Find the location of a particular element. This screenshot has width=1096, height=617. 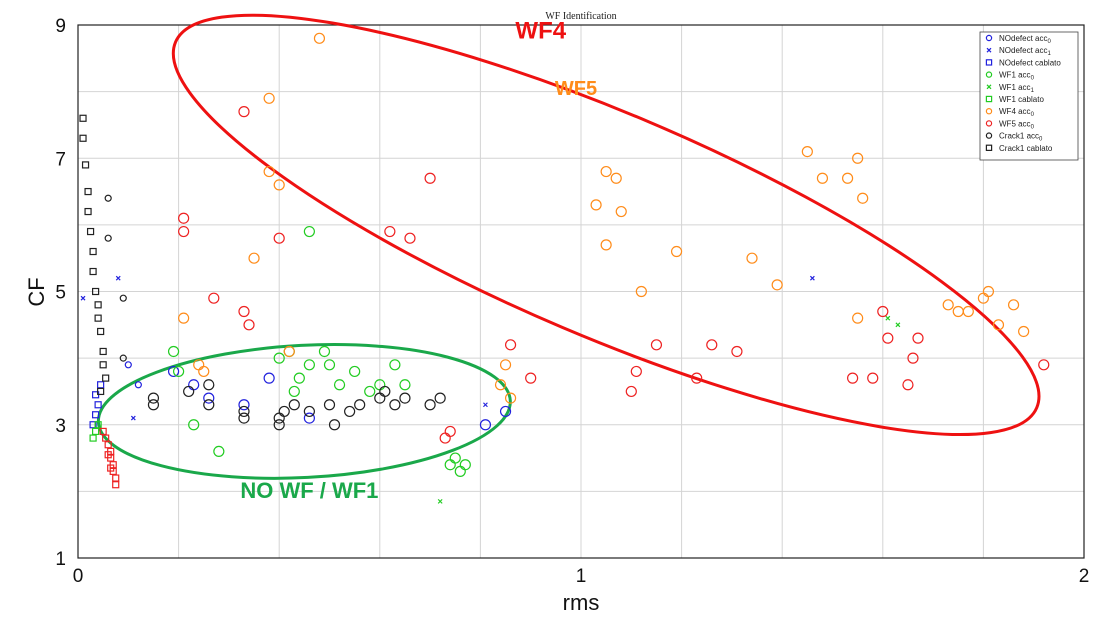

legend-entry: WF4 acc0 is located at coordinates (1017, 112).